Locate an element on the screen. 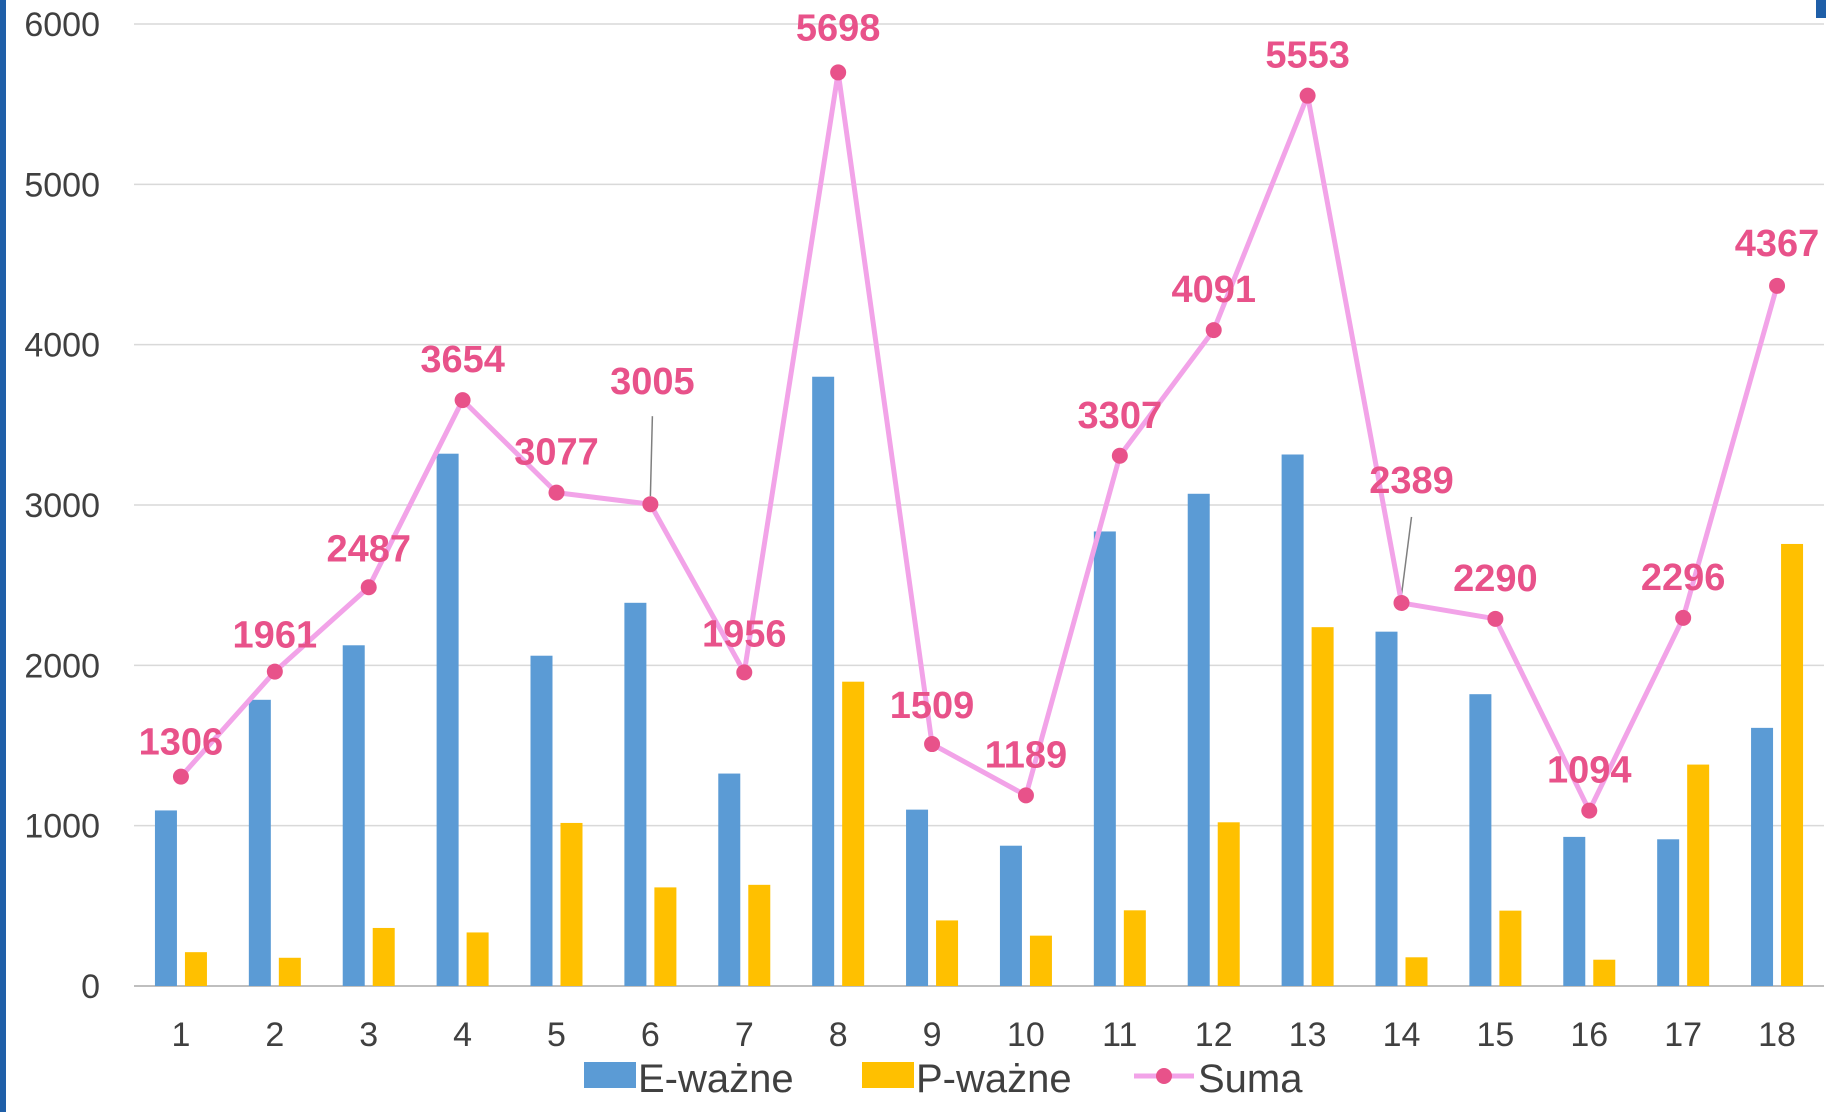 The width and height of the screenshot is (1826, 1117). legend-marker is located at coordinates (1164, 1076).